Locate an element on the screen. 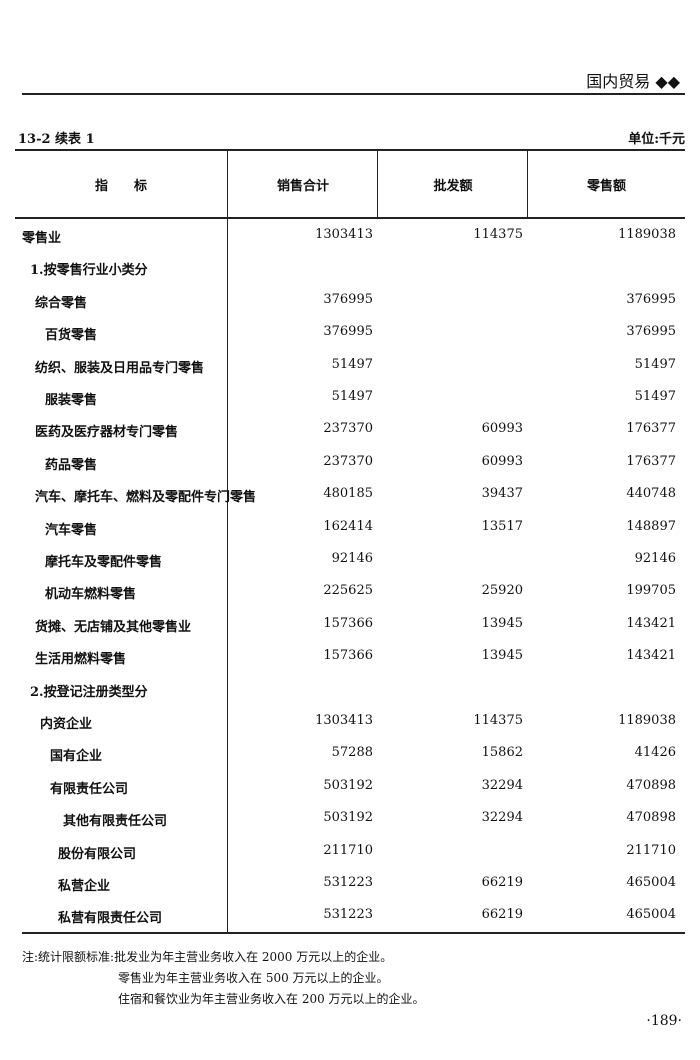 This screenshot has width=700, height=1060. row-label: 摩托车及零配件零售 is located at coordinates (104, 562).